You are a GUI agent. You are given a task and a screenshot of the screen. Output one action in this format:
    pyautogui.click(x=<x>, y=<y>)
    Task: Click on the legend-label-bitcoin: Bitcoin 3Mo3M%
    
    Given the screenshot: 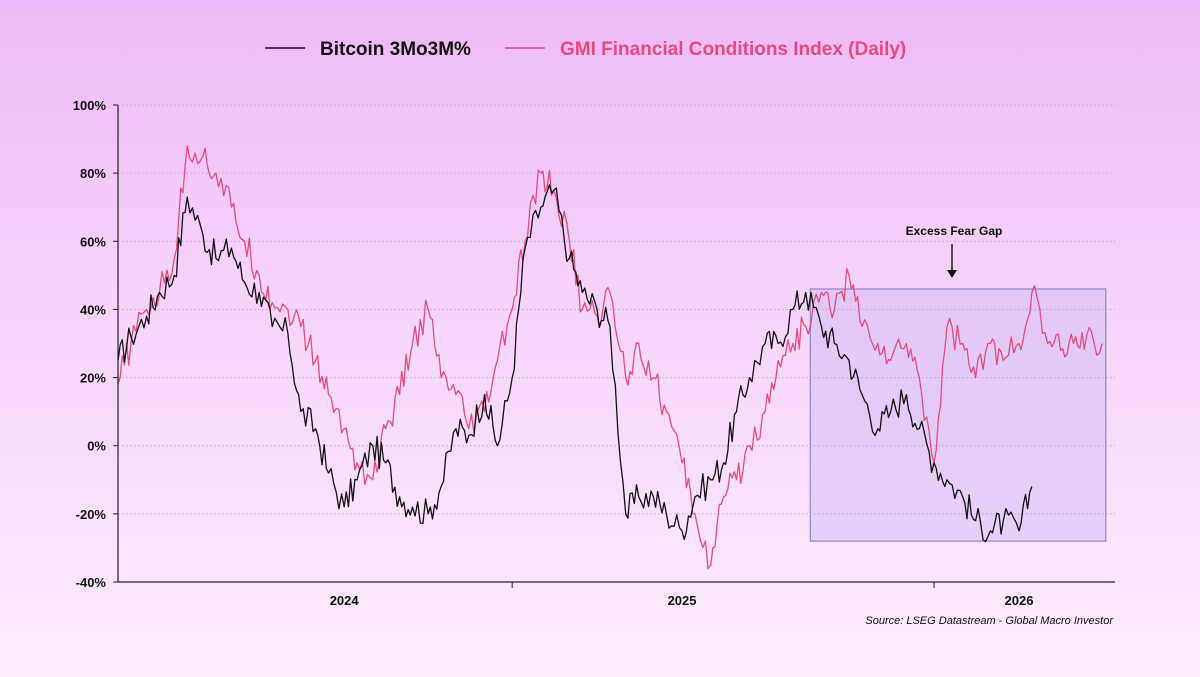 What is the action you would take?
    pyautogui.click(x=395, y=49)
    